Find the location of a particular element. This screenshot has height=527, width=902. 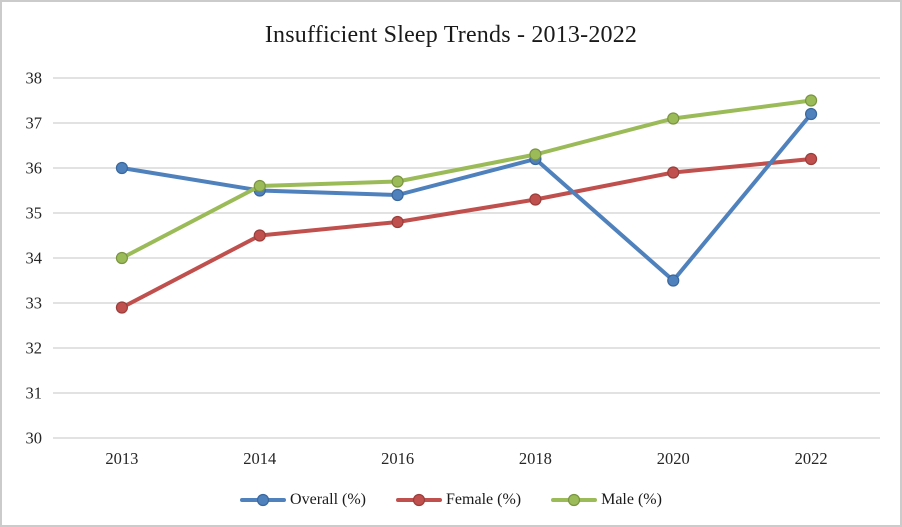

chart-title: Insufficient Sleep Trends - 2013-2022 is located at coordinates (451, 35).